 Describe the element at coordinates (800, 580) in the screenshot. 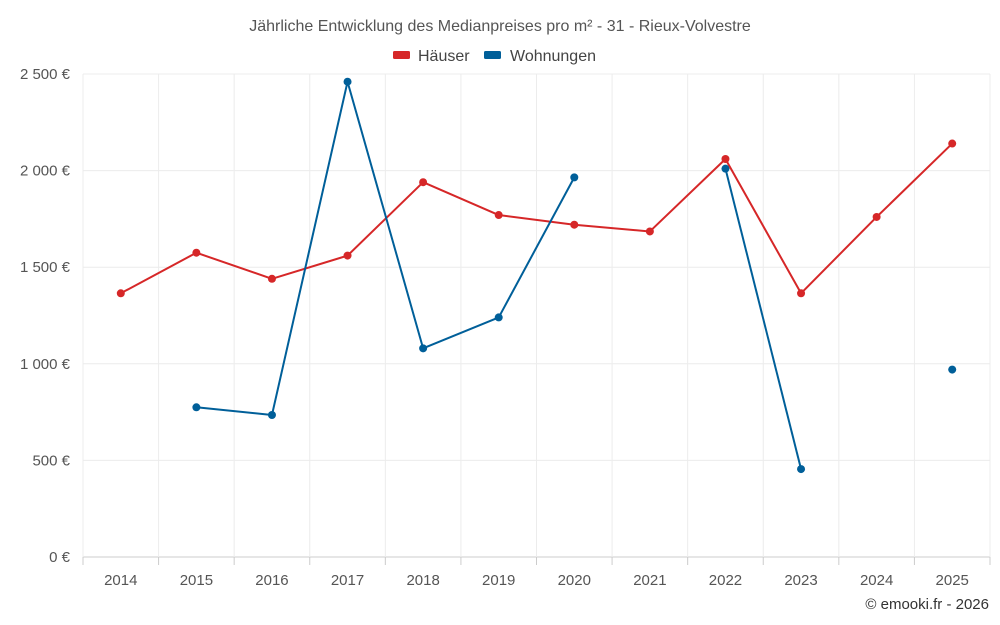

I see `x-tick-label: 2023` at that location.